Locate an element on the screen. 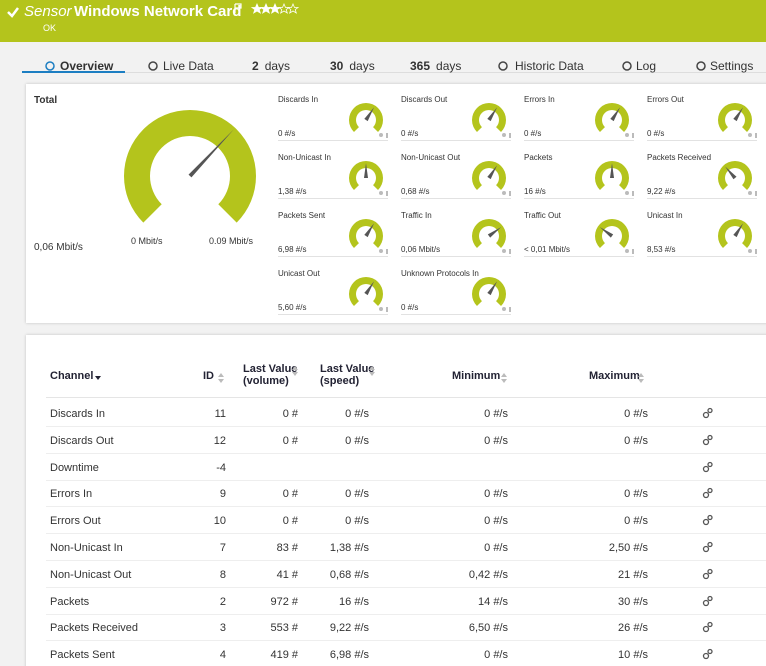  tab-icon is located at coordinates (503, 66).